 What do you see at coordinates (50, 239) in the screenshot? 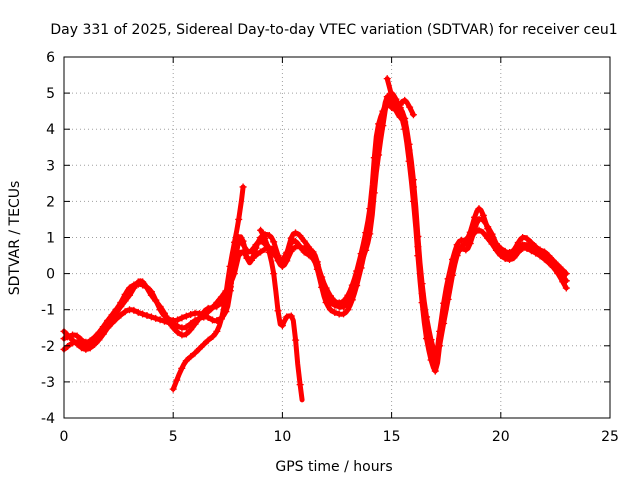
I see `y-tick-label: 1` at bounding box center [50, 239].